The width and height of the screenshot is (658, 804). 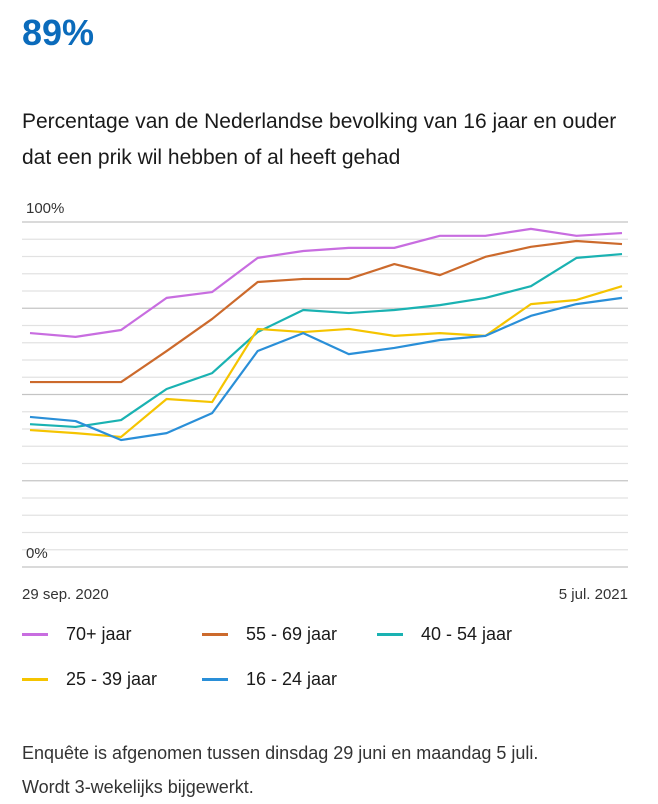 I want to click on legend-label: 55 - 69 jaar, so click(x=292, y=634).